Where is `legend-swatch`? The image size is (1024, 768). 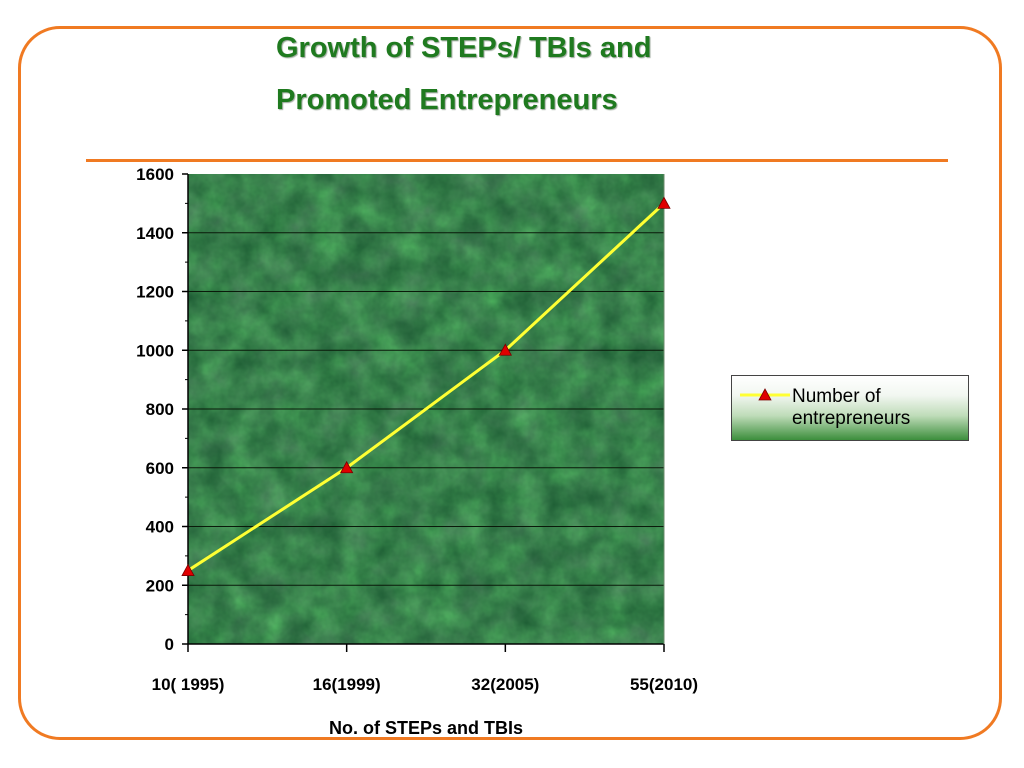 legend-swatch is located at coordinates (765, 394).